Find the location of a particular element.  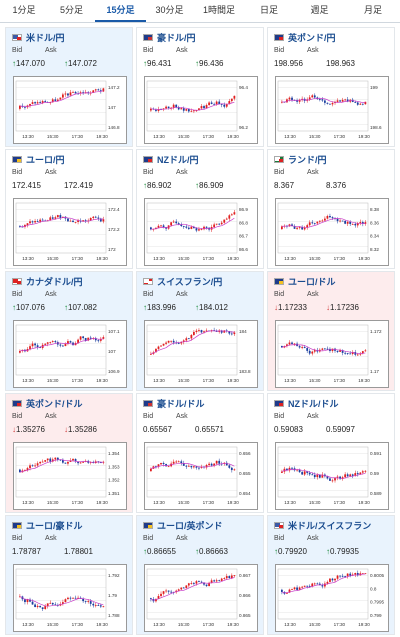

currency-pair-link: スイスフラン/円 is located at coordinates (190, 282).